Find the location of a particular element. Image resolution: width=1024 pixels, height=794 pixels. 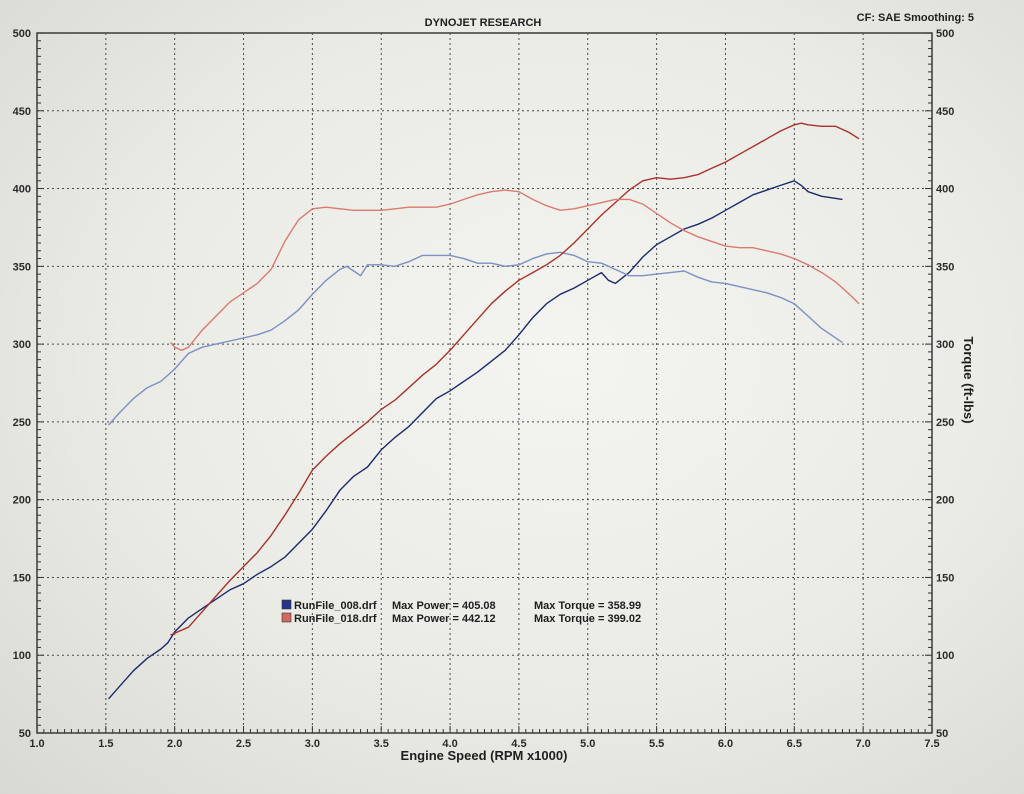

y-right-tick-label: 100 is located at coordinates (945, 656).